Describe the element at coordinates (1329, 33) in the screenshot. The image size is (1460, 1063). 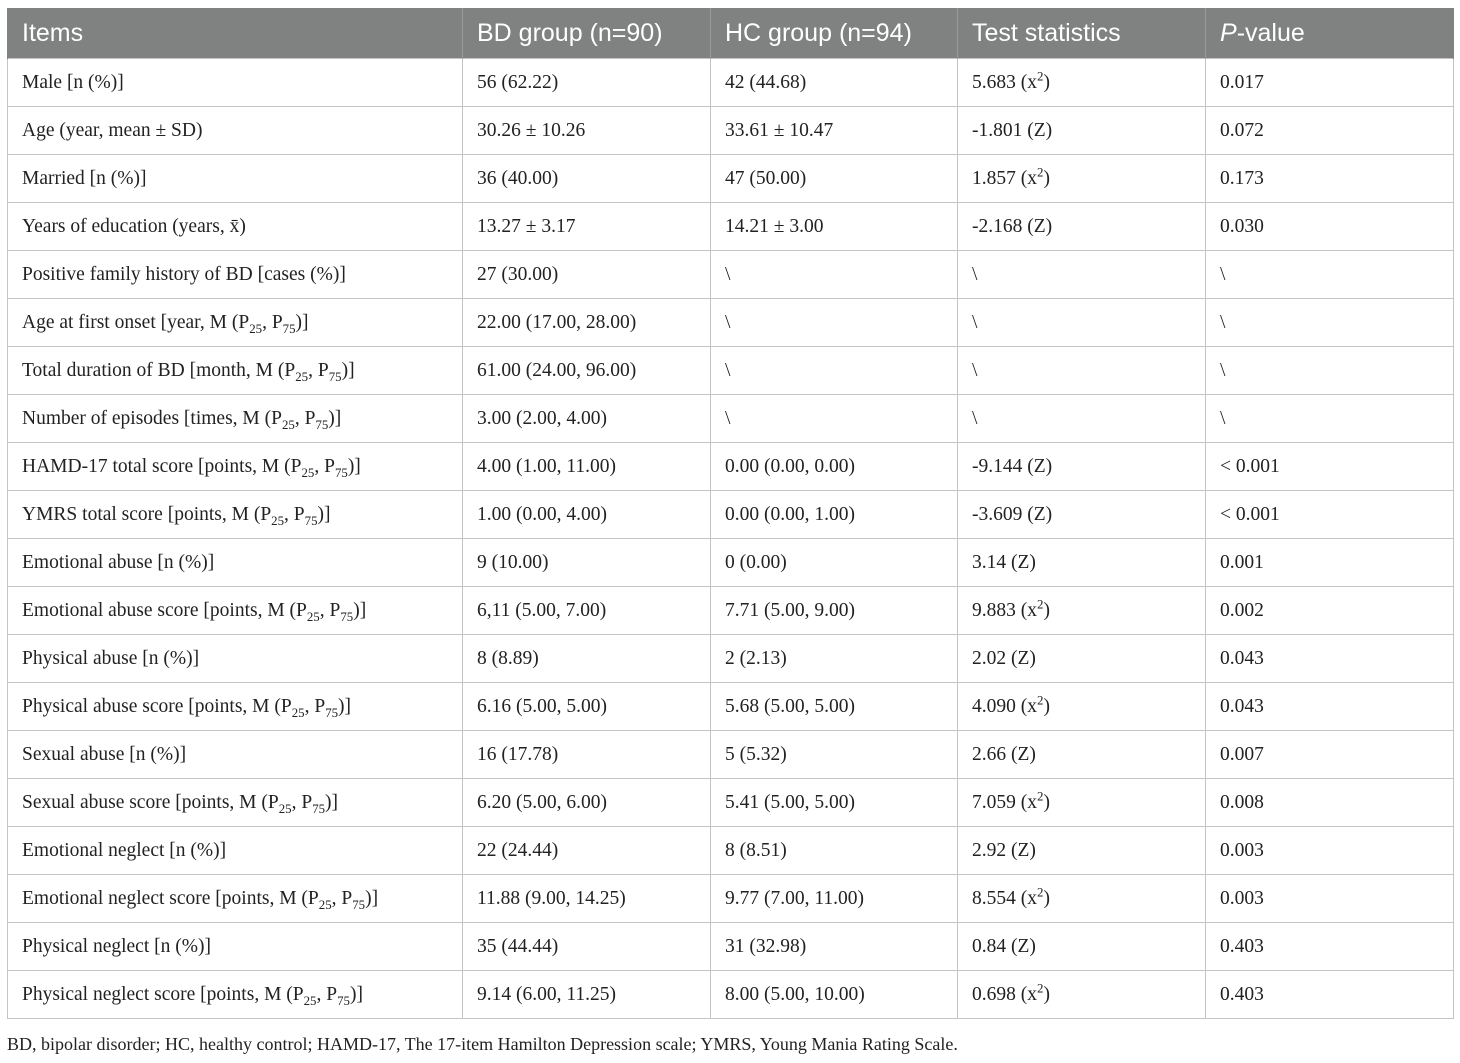
I see `header-p-value: P-value` at that location.